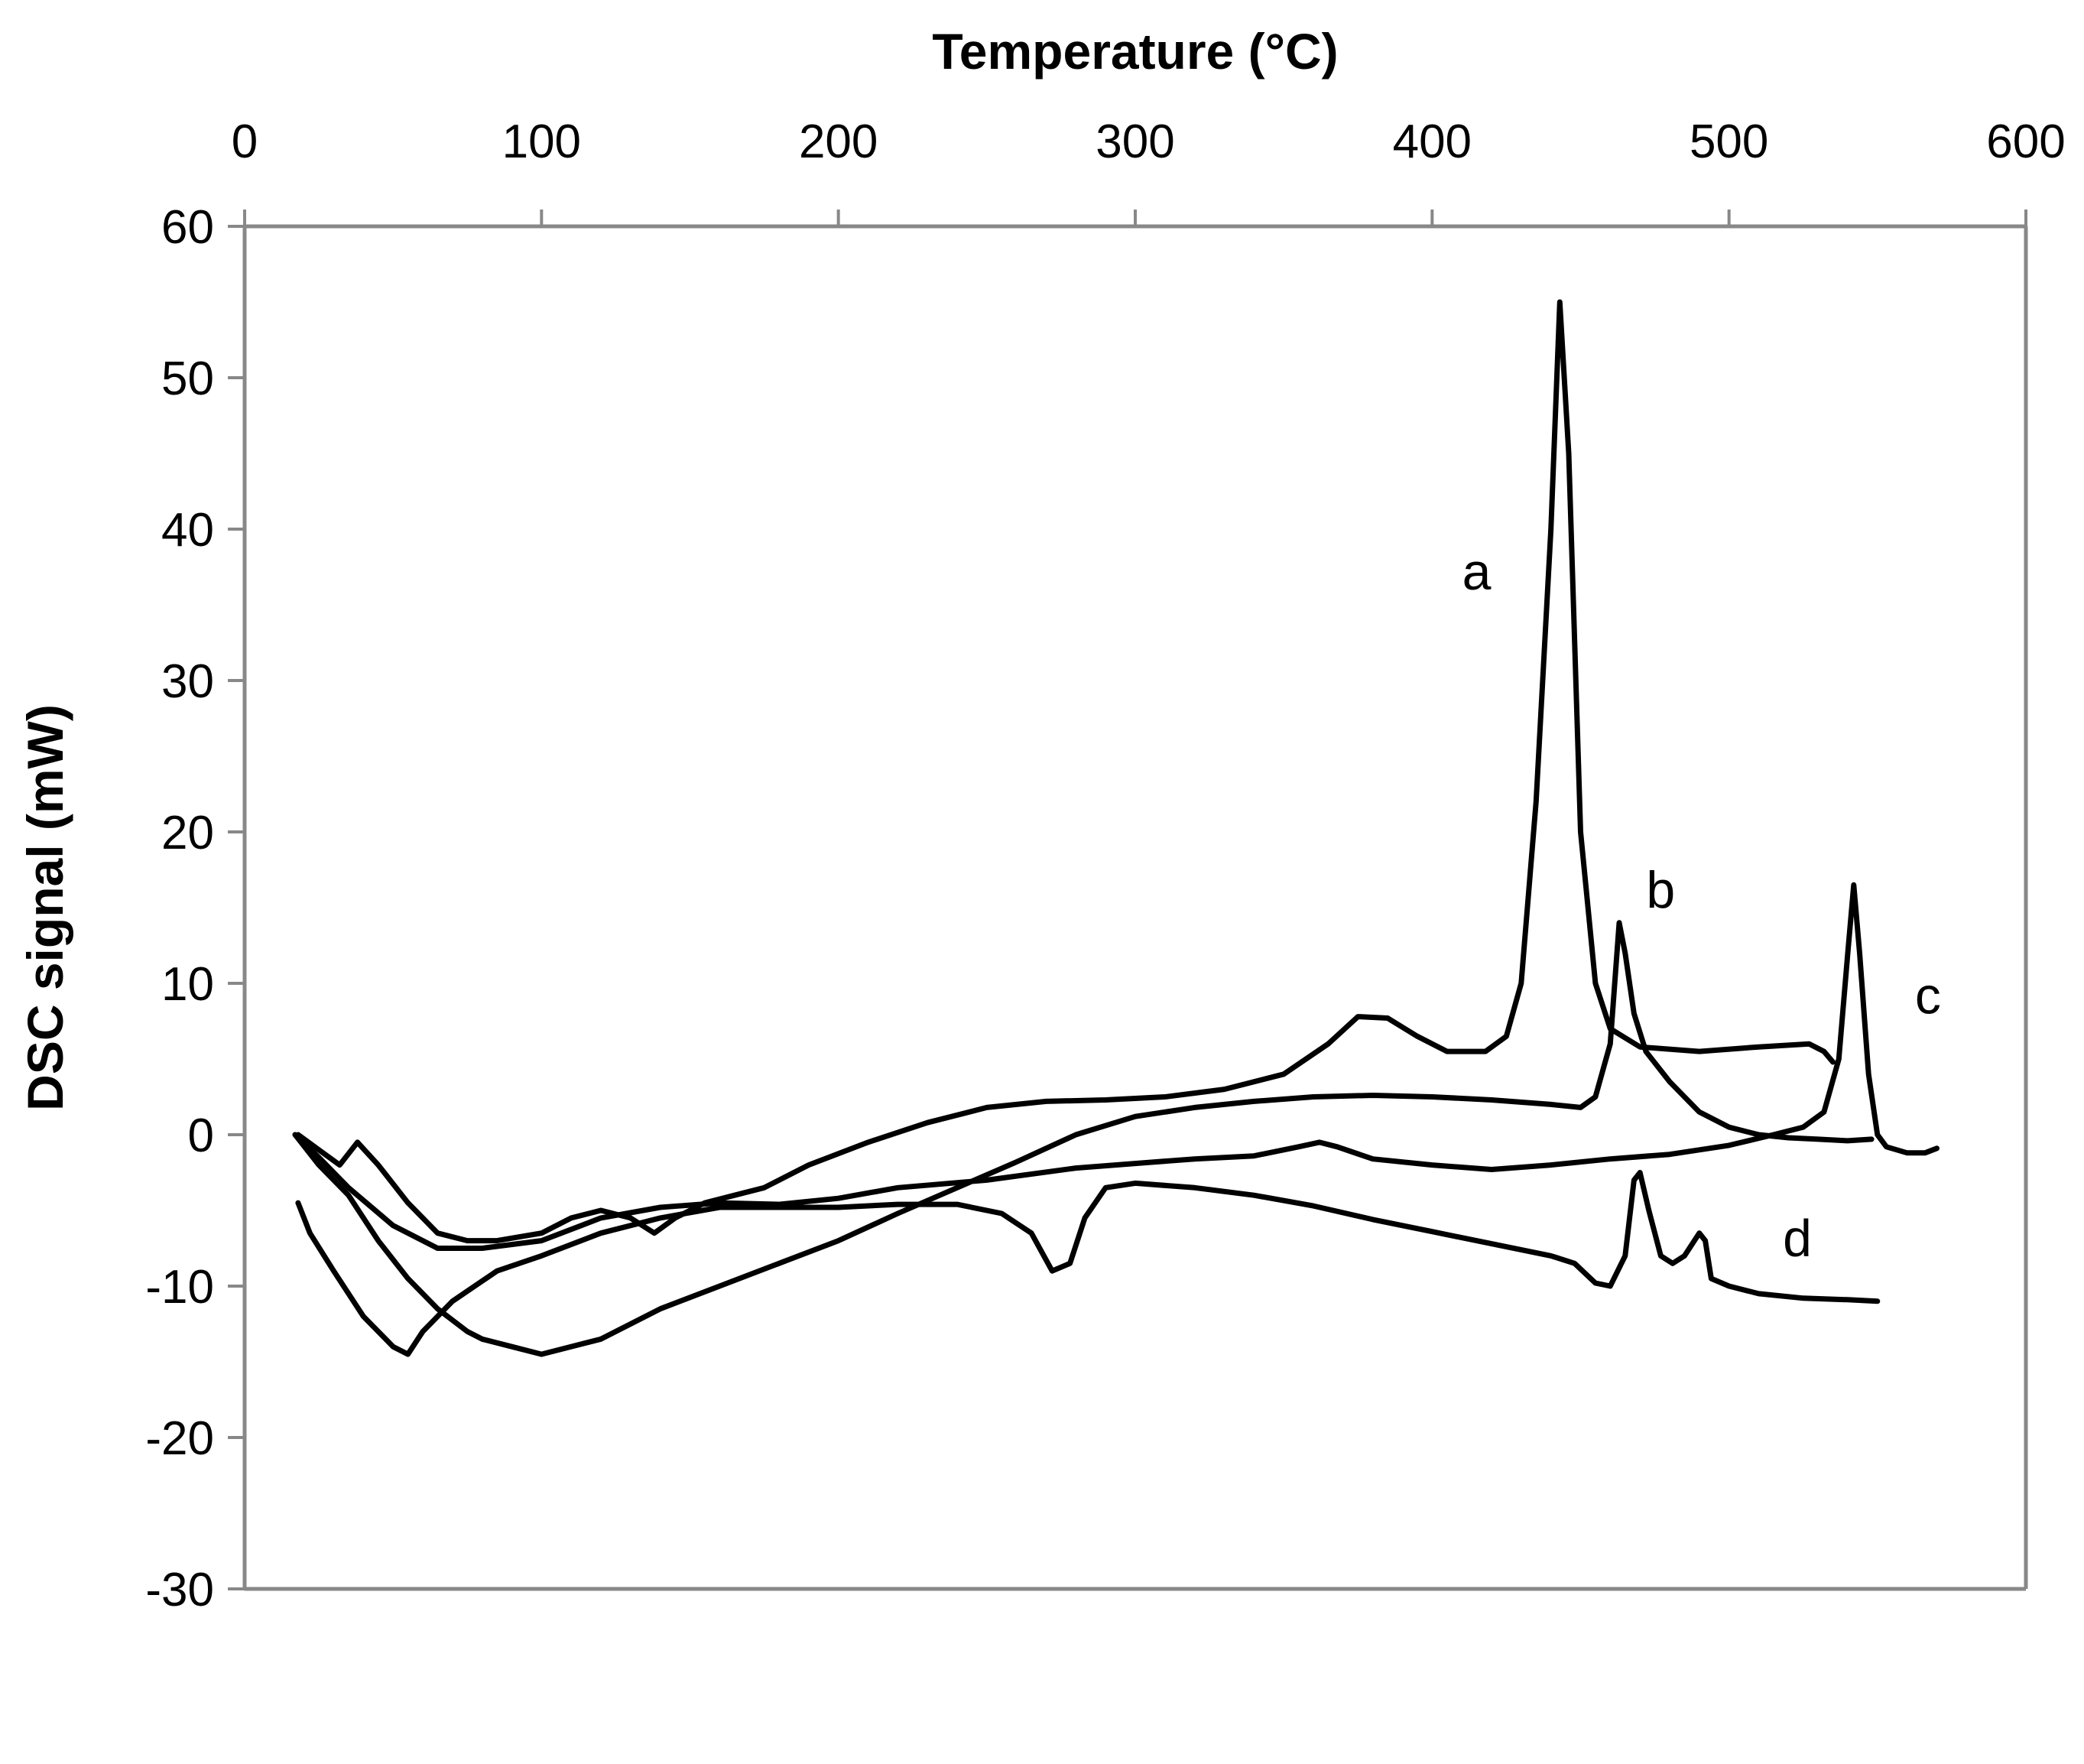  What do you see at coordinates (541, 141) in the screenshot?
I see `x-tick-label: 100` at bounding box center [541, 141].